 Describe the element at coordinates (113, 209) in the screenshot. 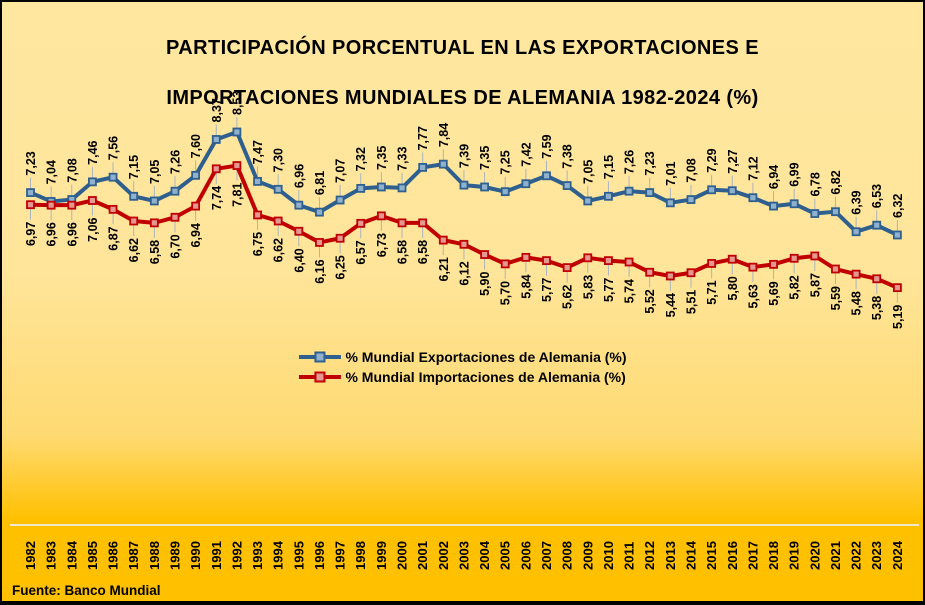

I see `import-data-point-1986` at that location.